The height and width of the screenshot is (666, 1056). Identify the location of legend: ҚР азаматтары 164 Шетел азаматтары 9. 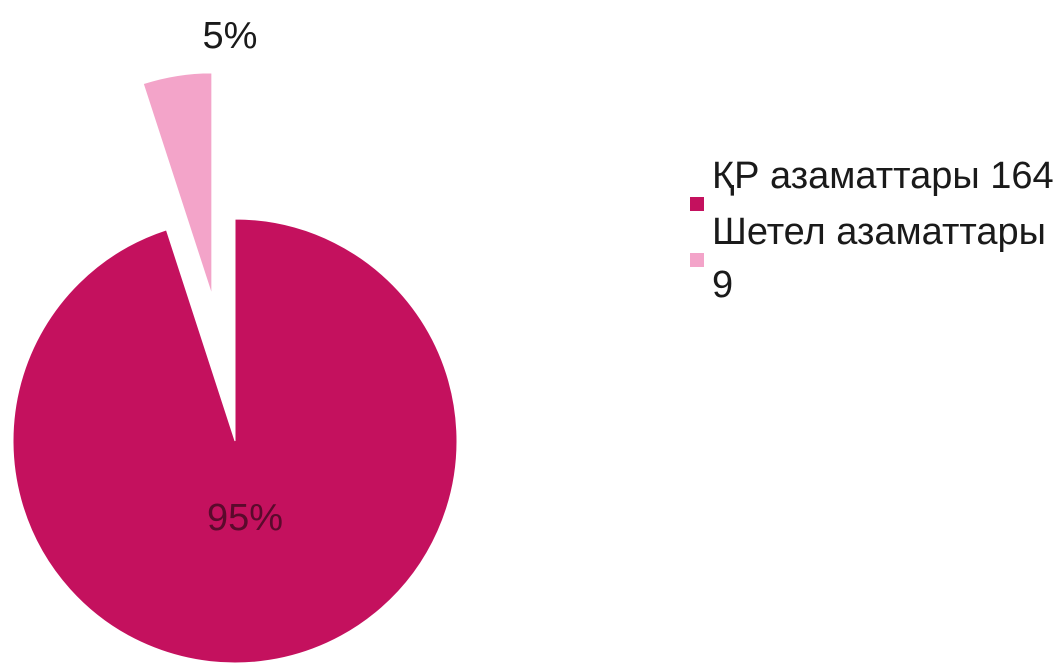
(873, 232).